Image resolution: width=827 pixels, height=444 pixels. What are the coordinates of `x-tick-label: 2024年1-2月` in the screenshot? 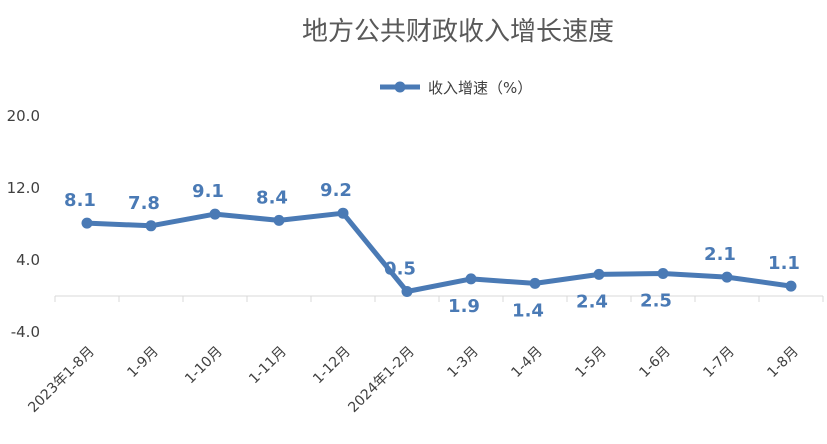 It's located at (381, 380).